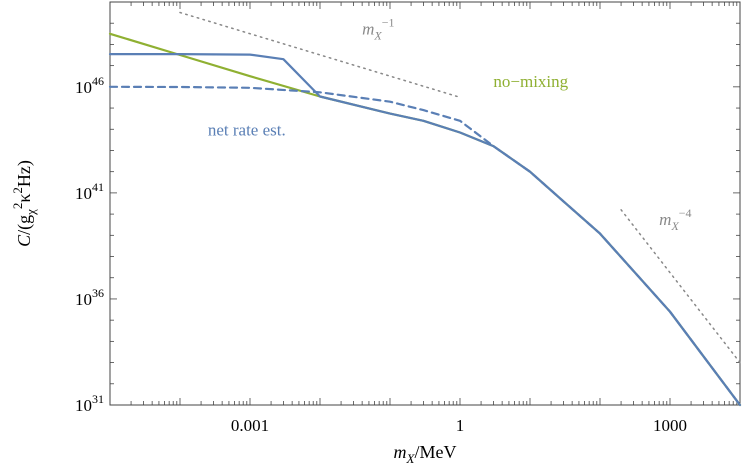 This screenshot has height=466, width=742. I want to click on y-tick-label: 1031, so click(89, 403).